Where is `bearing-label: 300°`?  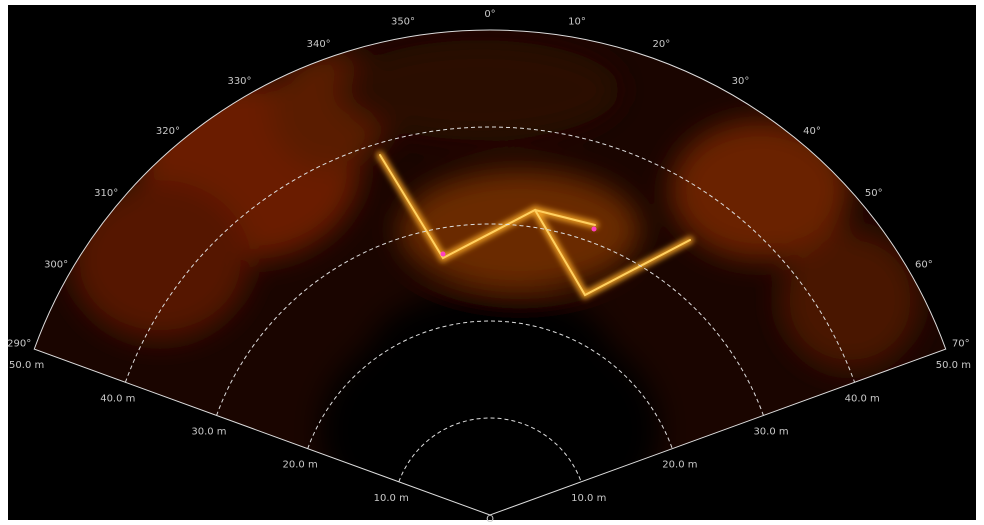
bearing-label: 300° is located at coordinates (56, 265).